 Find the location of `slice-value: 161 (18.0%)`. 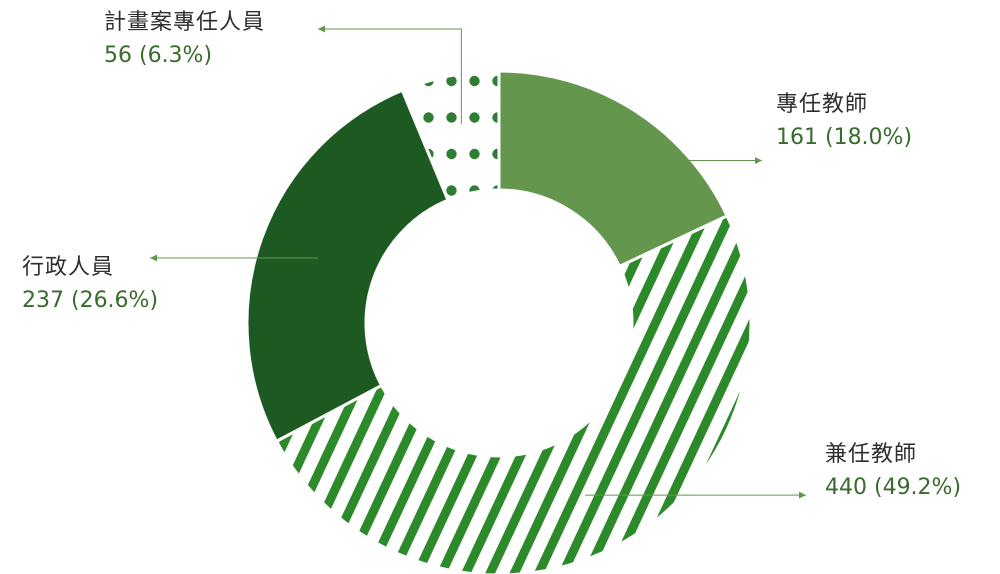

slice-value: 161 (18.0%) is located at coordinates (844, 137).